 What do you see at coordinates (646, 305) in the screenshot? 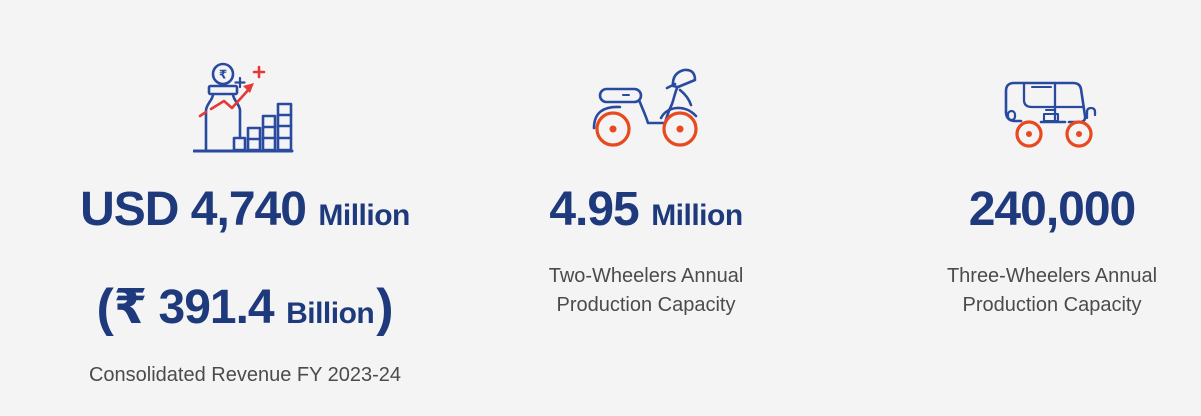
I see `two-wheeler-caption-line2: Production Capacity` at bounding box center [646, 305].